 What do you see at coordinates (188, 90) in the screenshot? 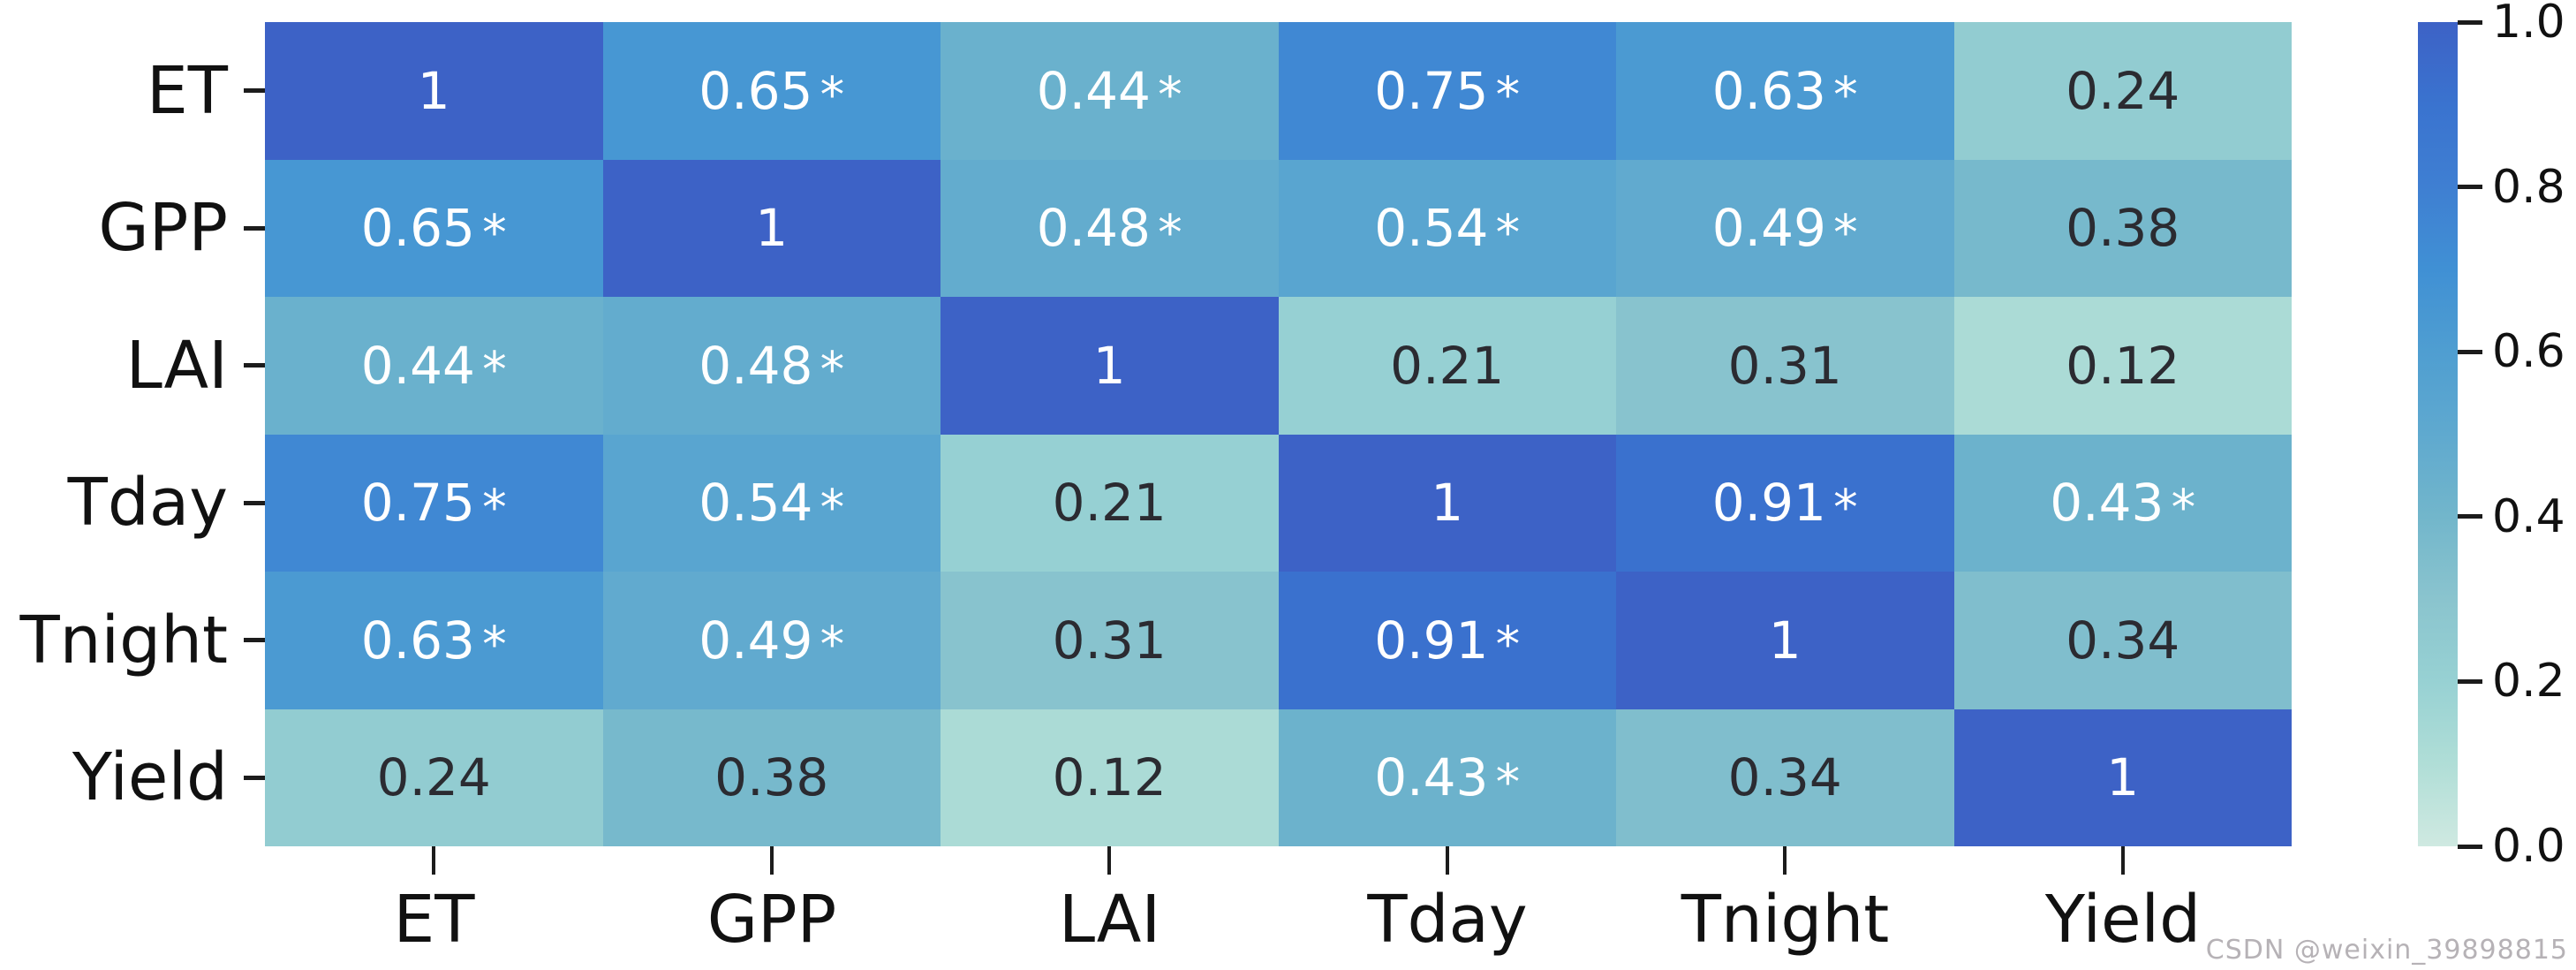
I see `y-axis-label-ET: ET` at bounding box center [188, 90].